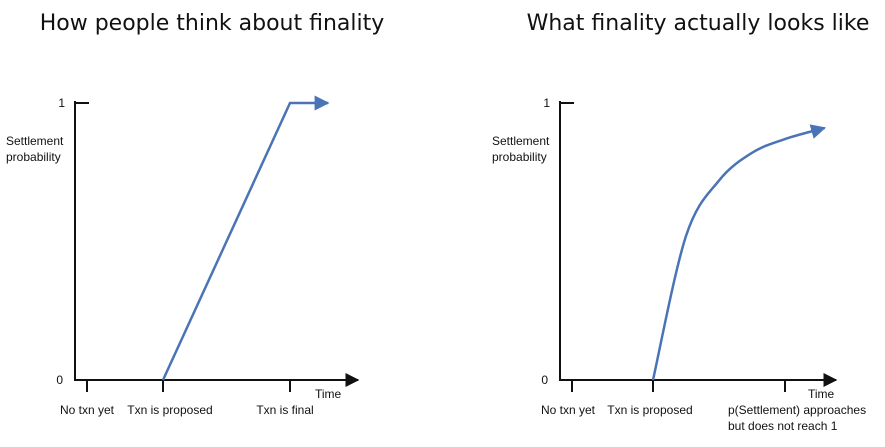 Image resolution: width=885 pixels, height=447 pixels. Describe the element at coordinates (783, 426) in the screenshot. I see `x-tick-label: but does not reach 1` at that location.